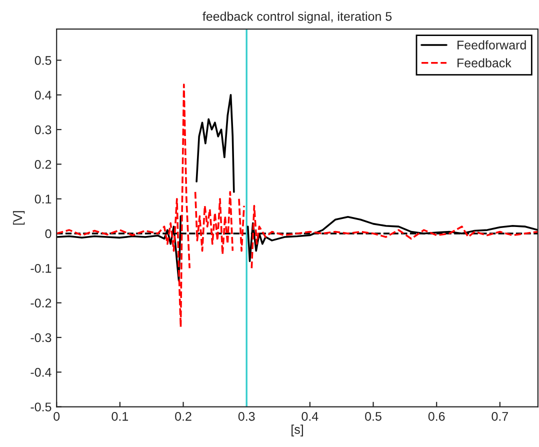 The width and height of the screenshot is (539, 447). What do you see at coordinates (43, 95) in the screenshot?
I see `y-tick-label: 0.4` at bounding box center [43, 95].